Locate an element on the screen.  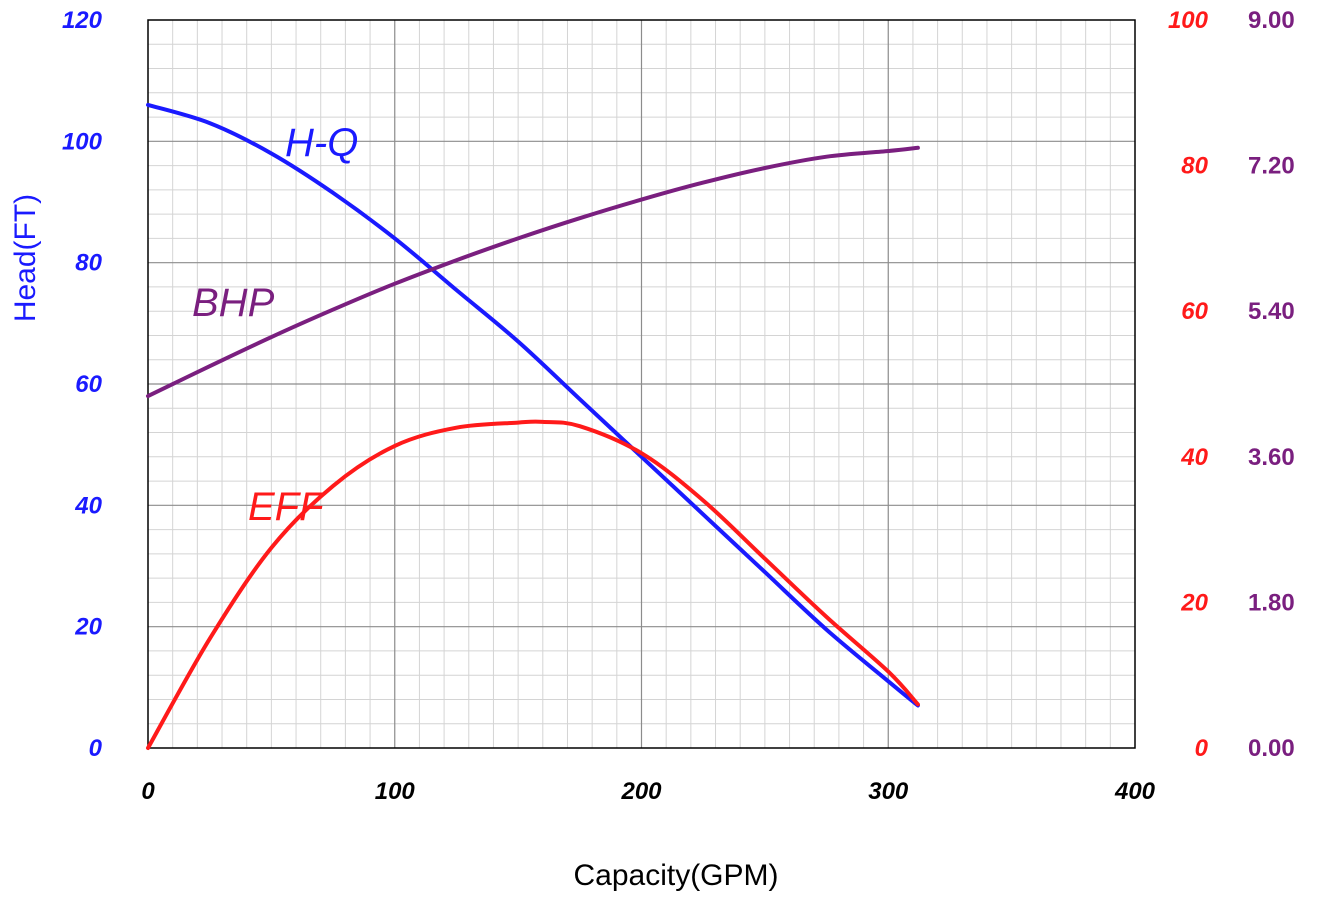
y-tick-label-eff: 60 is located at coordinates (1194, 311).